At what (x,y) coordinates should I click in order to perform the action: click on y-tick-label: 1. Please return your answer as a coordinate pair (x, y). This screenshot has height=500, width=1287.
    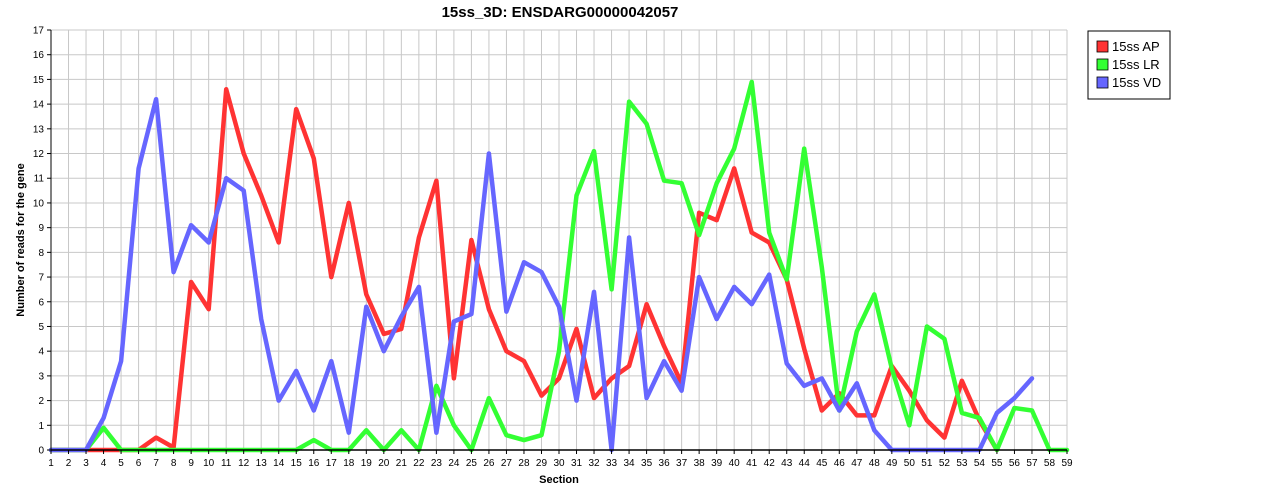
    Looking at the image, I should click on (41, 426).